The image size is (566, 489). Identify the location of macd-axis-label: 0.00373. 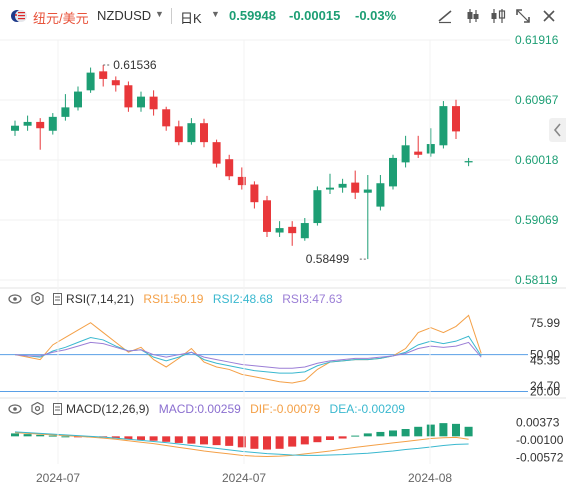
(538, 423).